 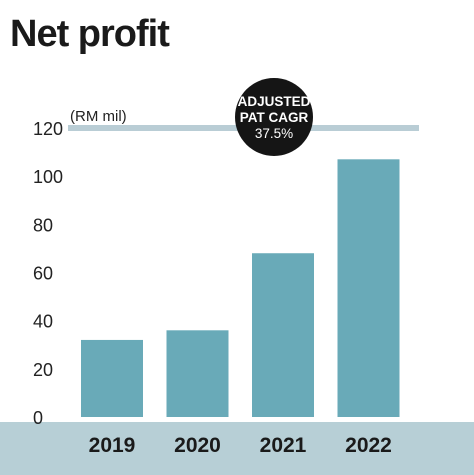 I want to click on cagr-badge-line2: PAT CAGR, so click(x=274, y=117).